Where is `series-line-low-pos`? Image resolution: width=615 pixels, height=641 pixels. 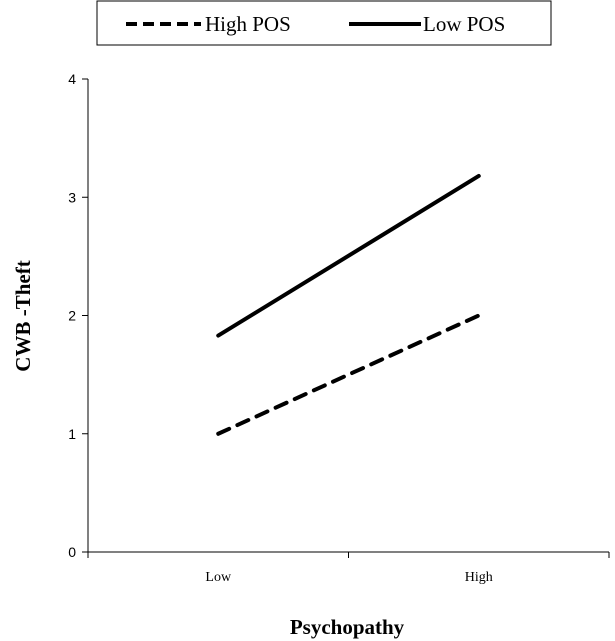
series-line-low-pos is located at coordinates (348, 255).